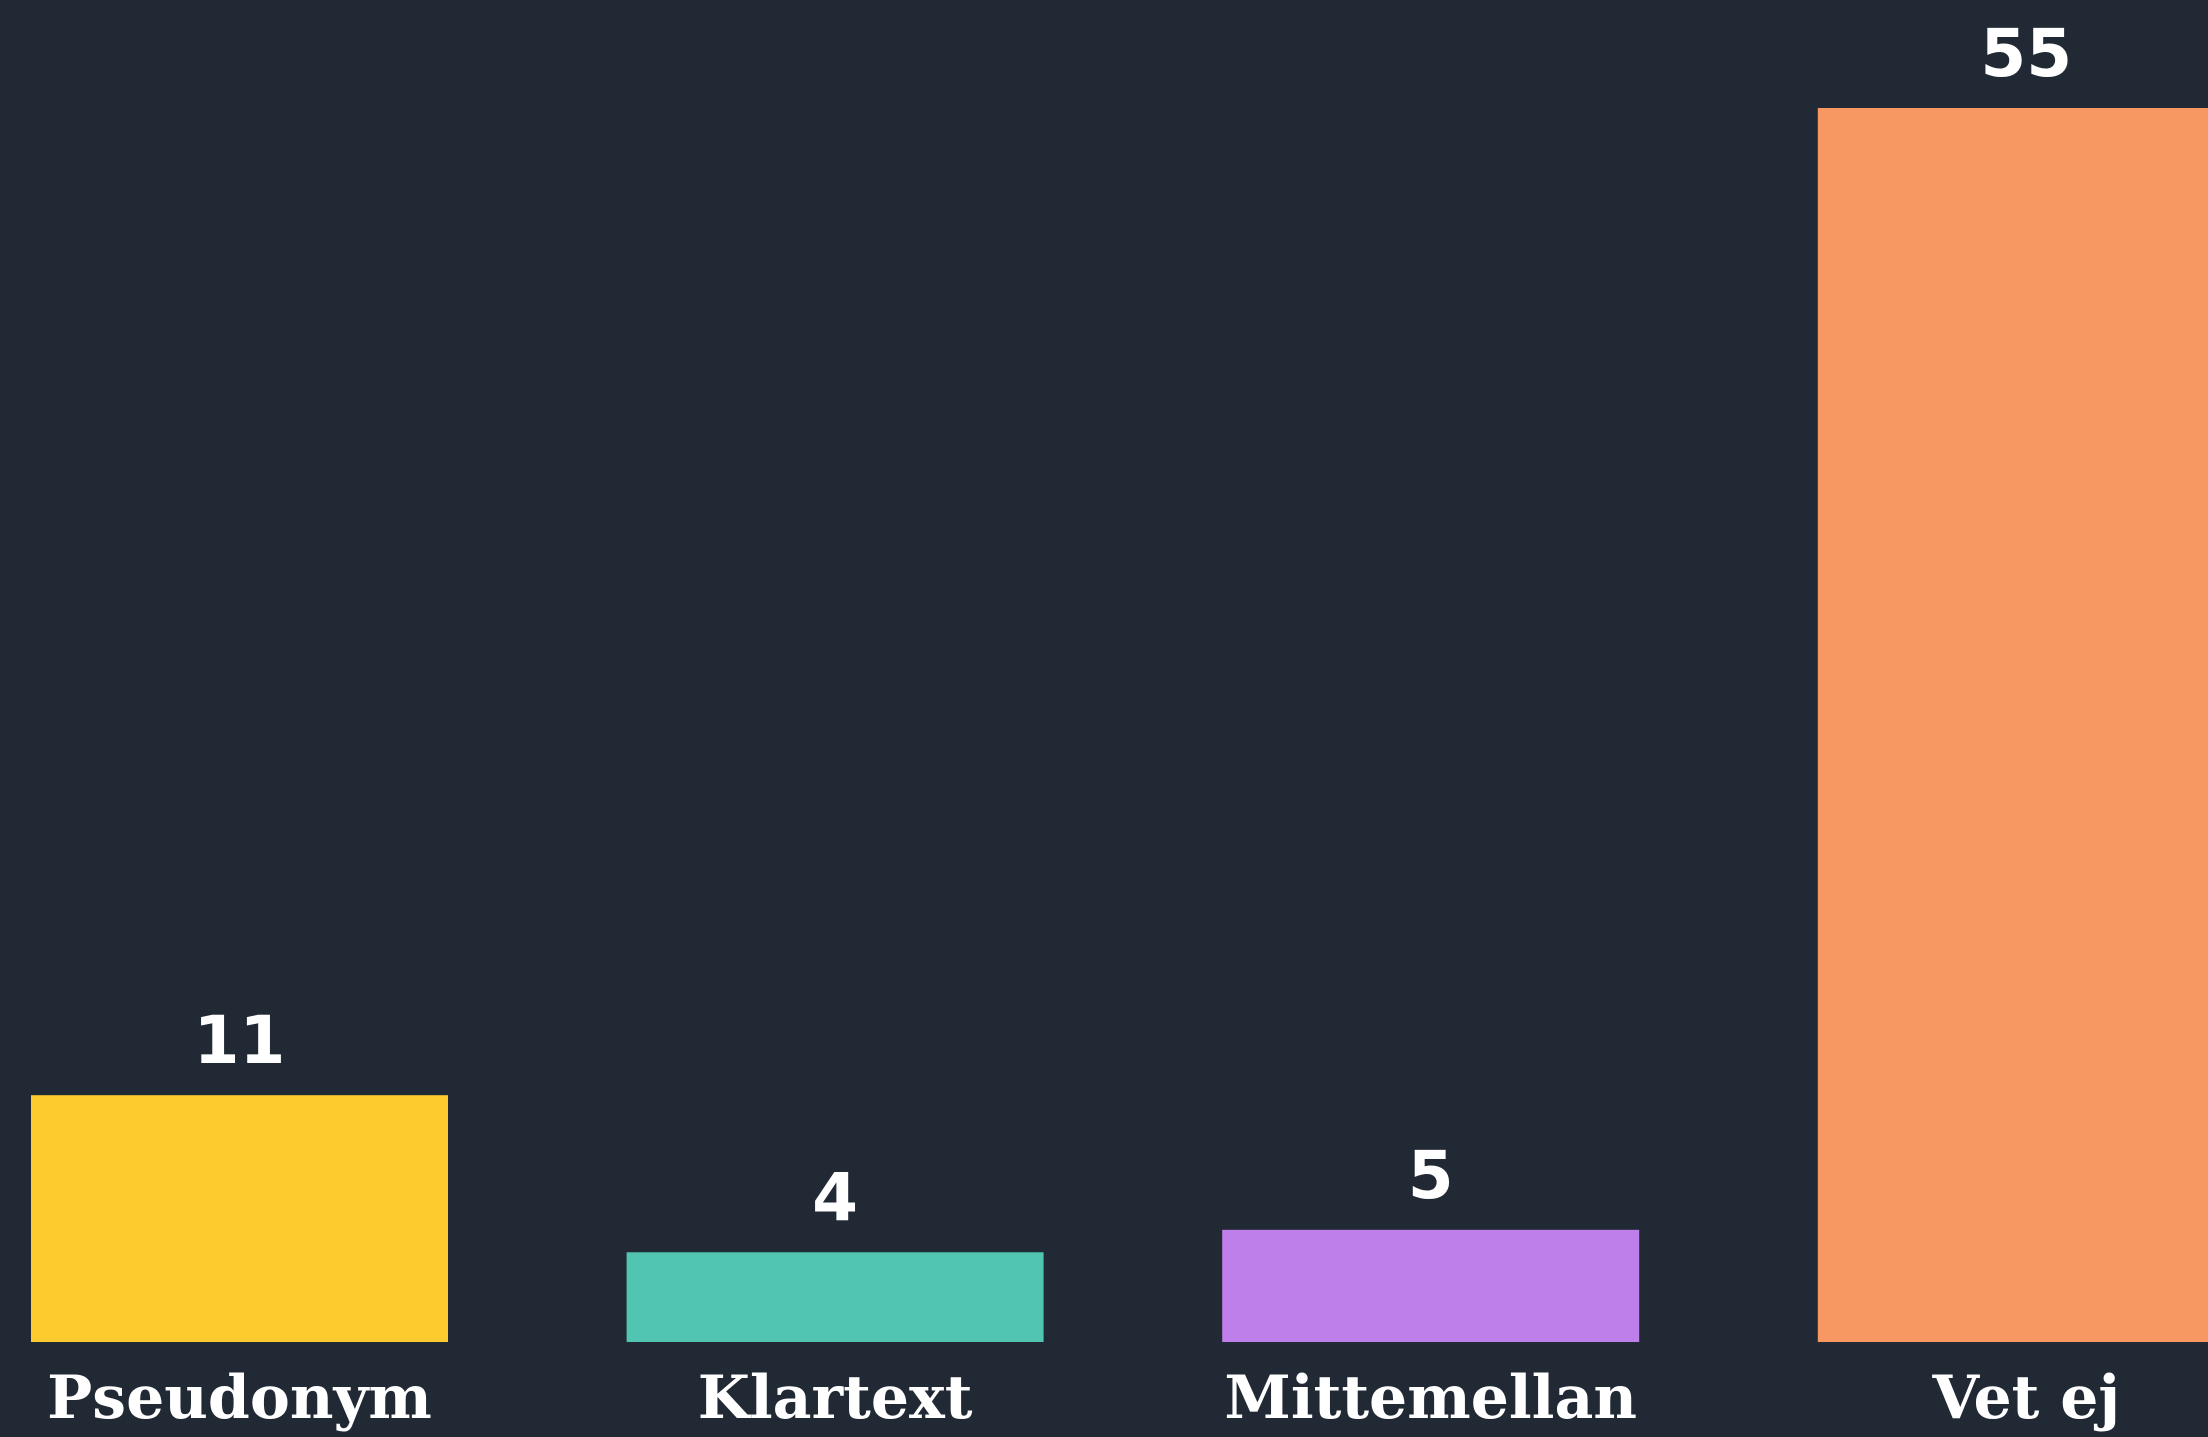 This screenshot has width=2208, height=1437. I want to click on value-label: 5, so click(1431, 1175).